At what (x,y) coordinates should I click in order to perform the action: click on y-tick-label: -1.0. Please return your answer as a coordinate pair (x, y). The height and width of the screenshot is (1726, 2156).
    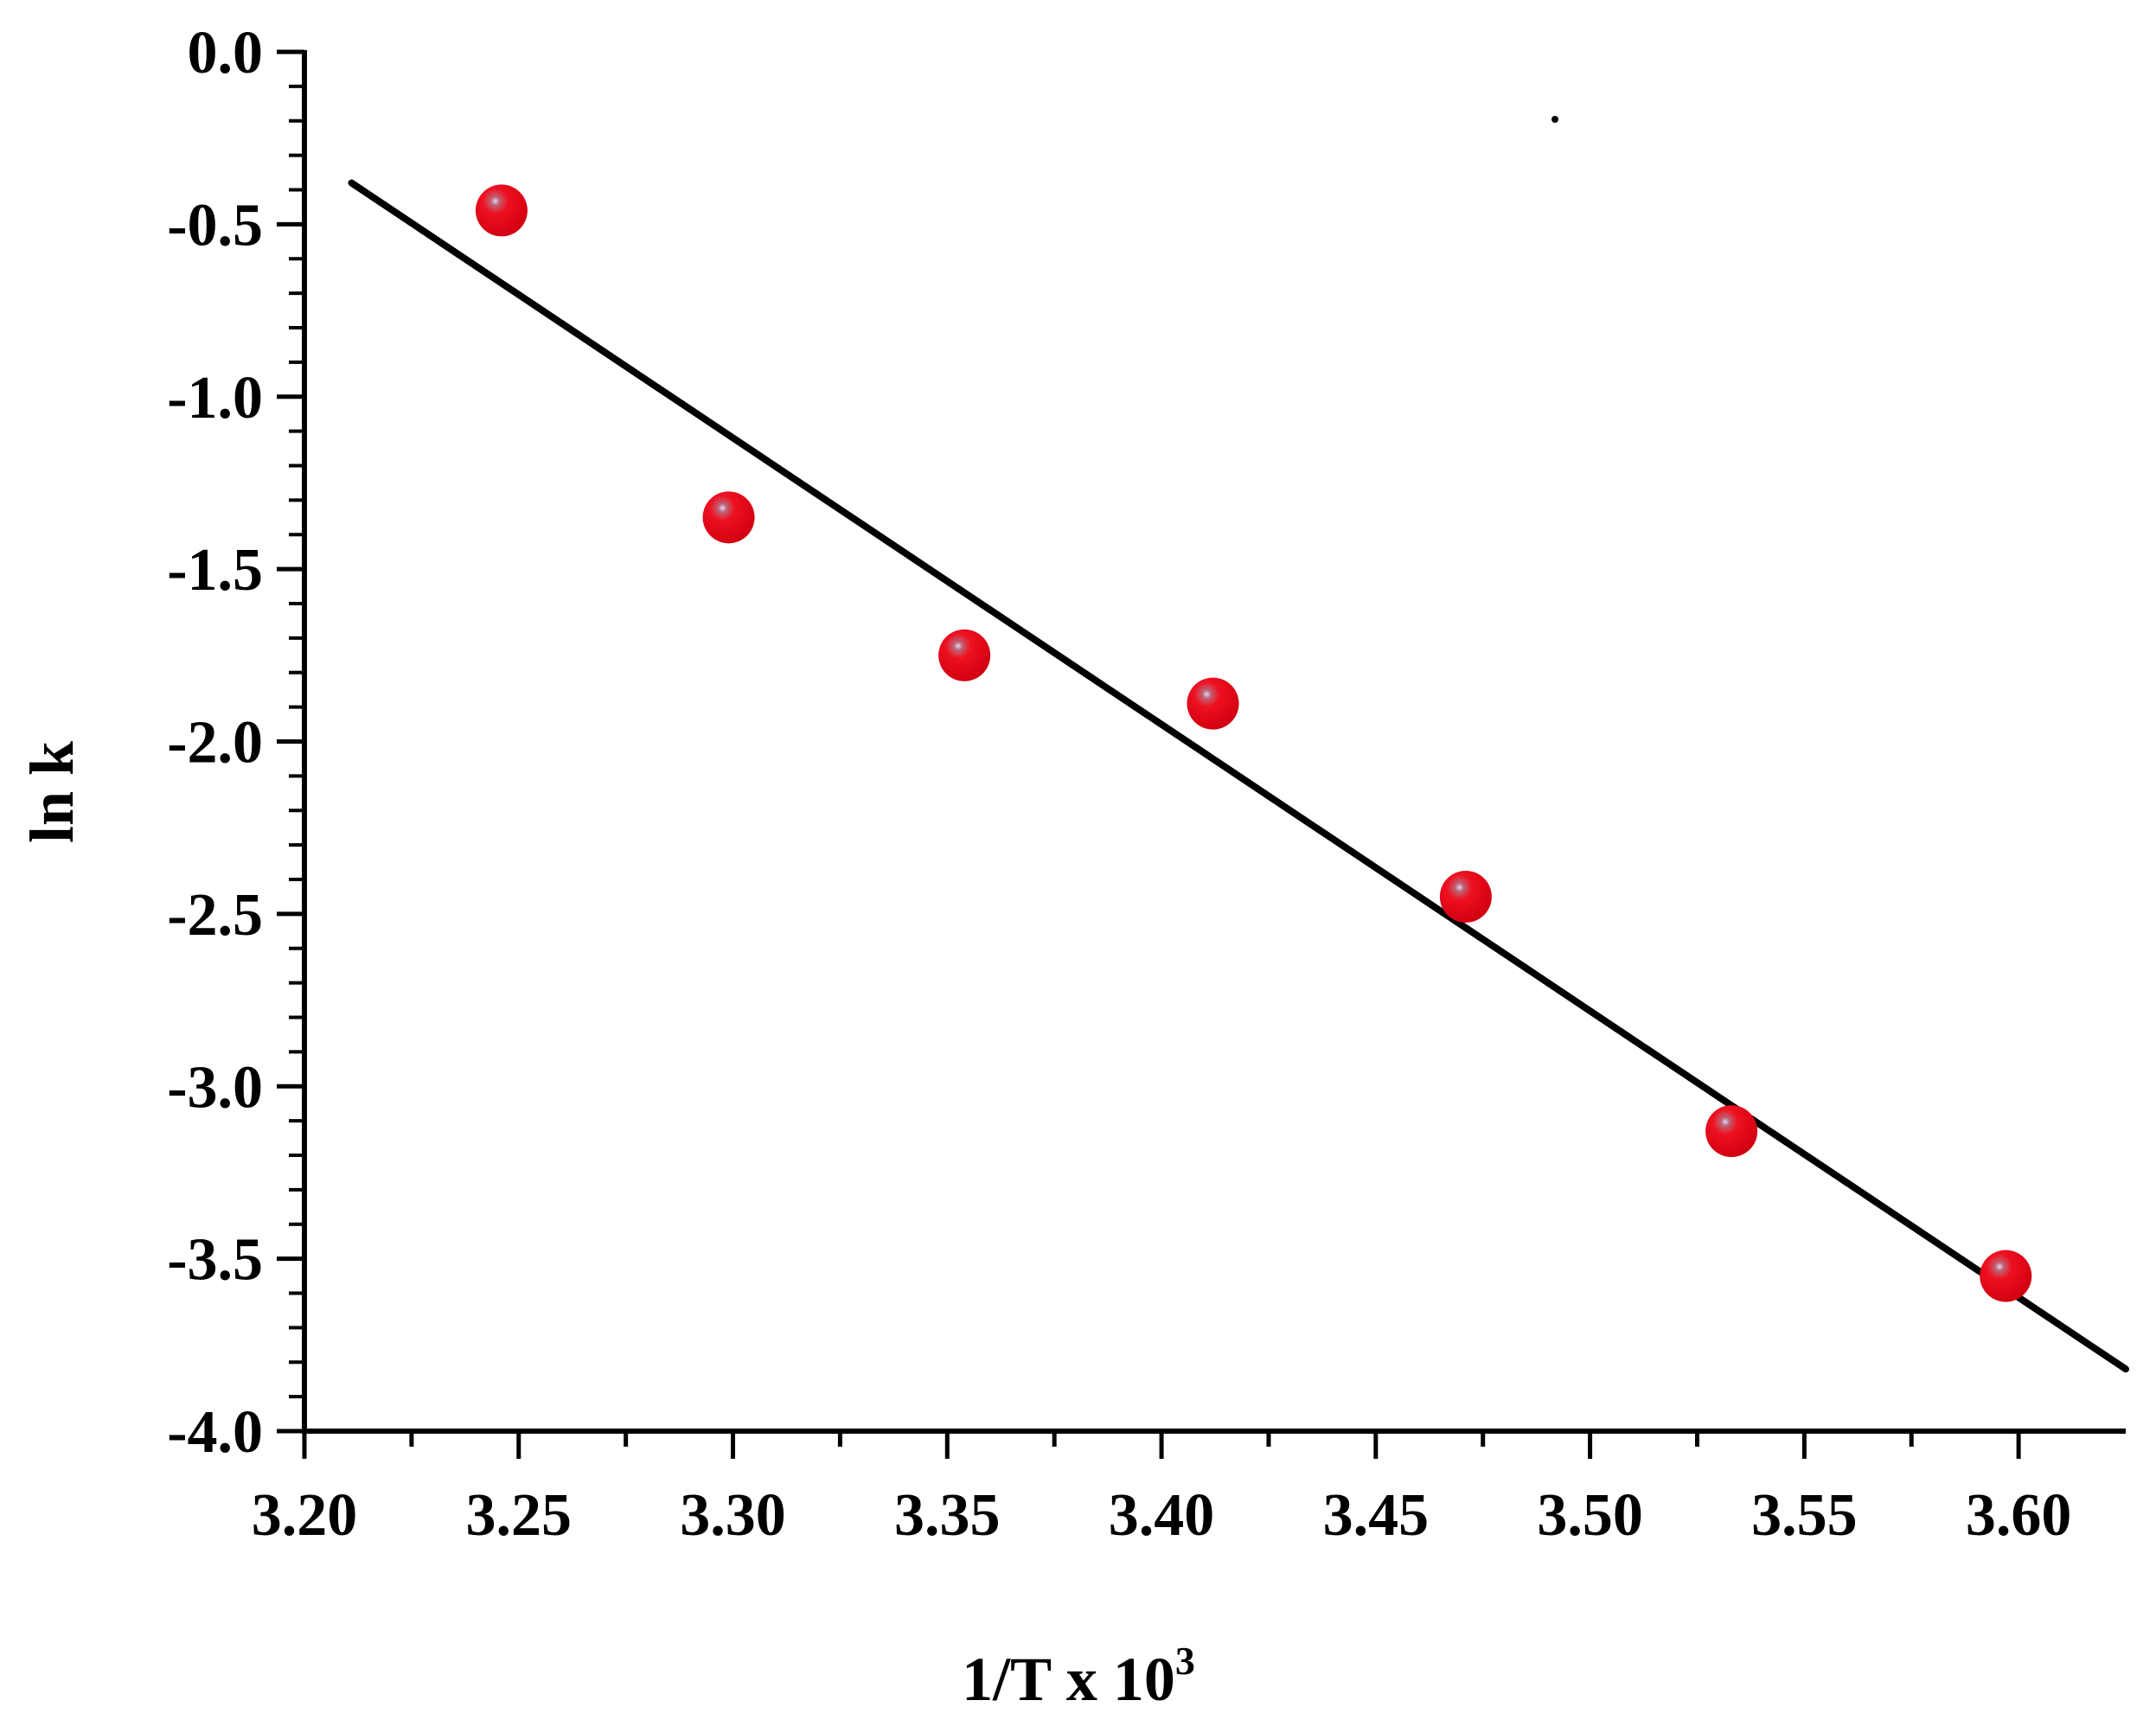
    Looking at the image, I should click on (215, 399).